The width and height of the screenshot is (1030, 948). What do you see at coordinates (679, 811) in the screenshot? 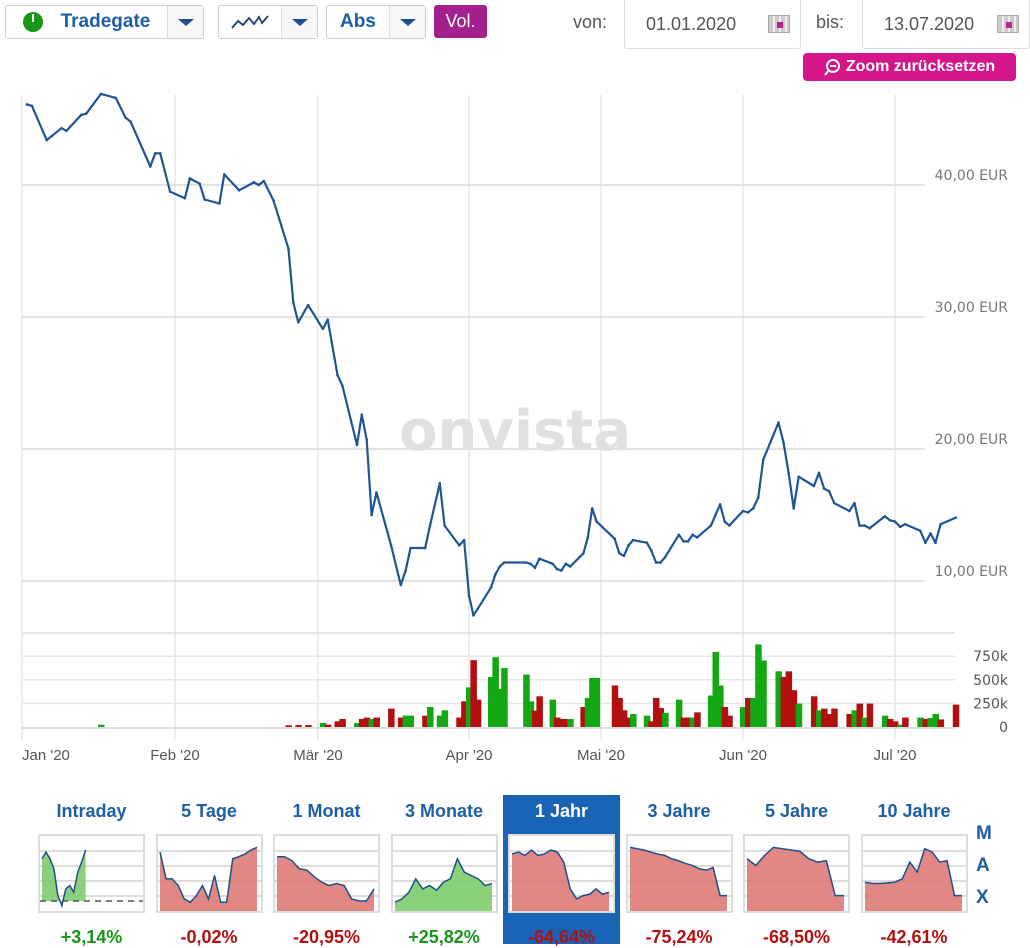
I see `period-label: 3 Jahre` at bounding box center [679, 811].